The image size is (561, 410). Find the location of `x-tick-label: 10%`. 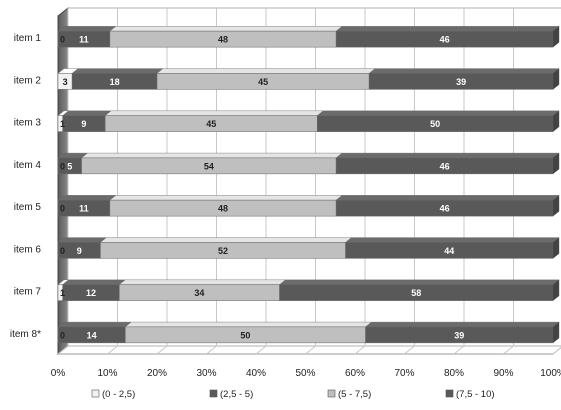

x-tick-label: 10% is located at coordinates (107, 373).